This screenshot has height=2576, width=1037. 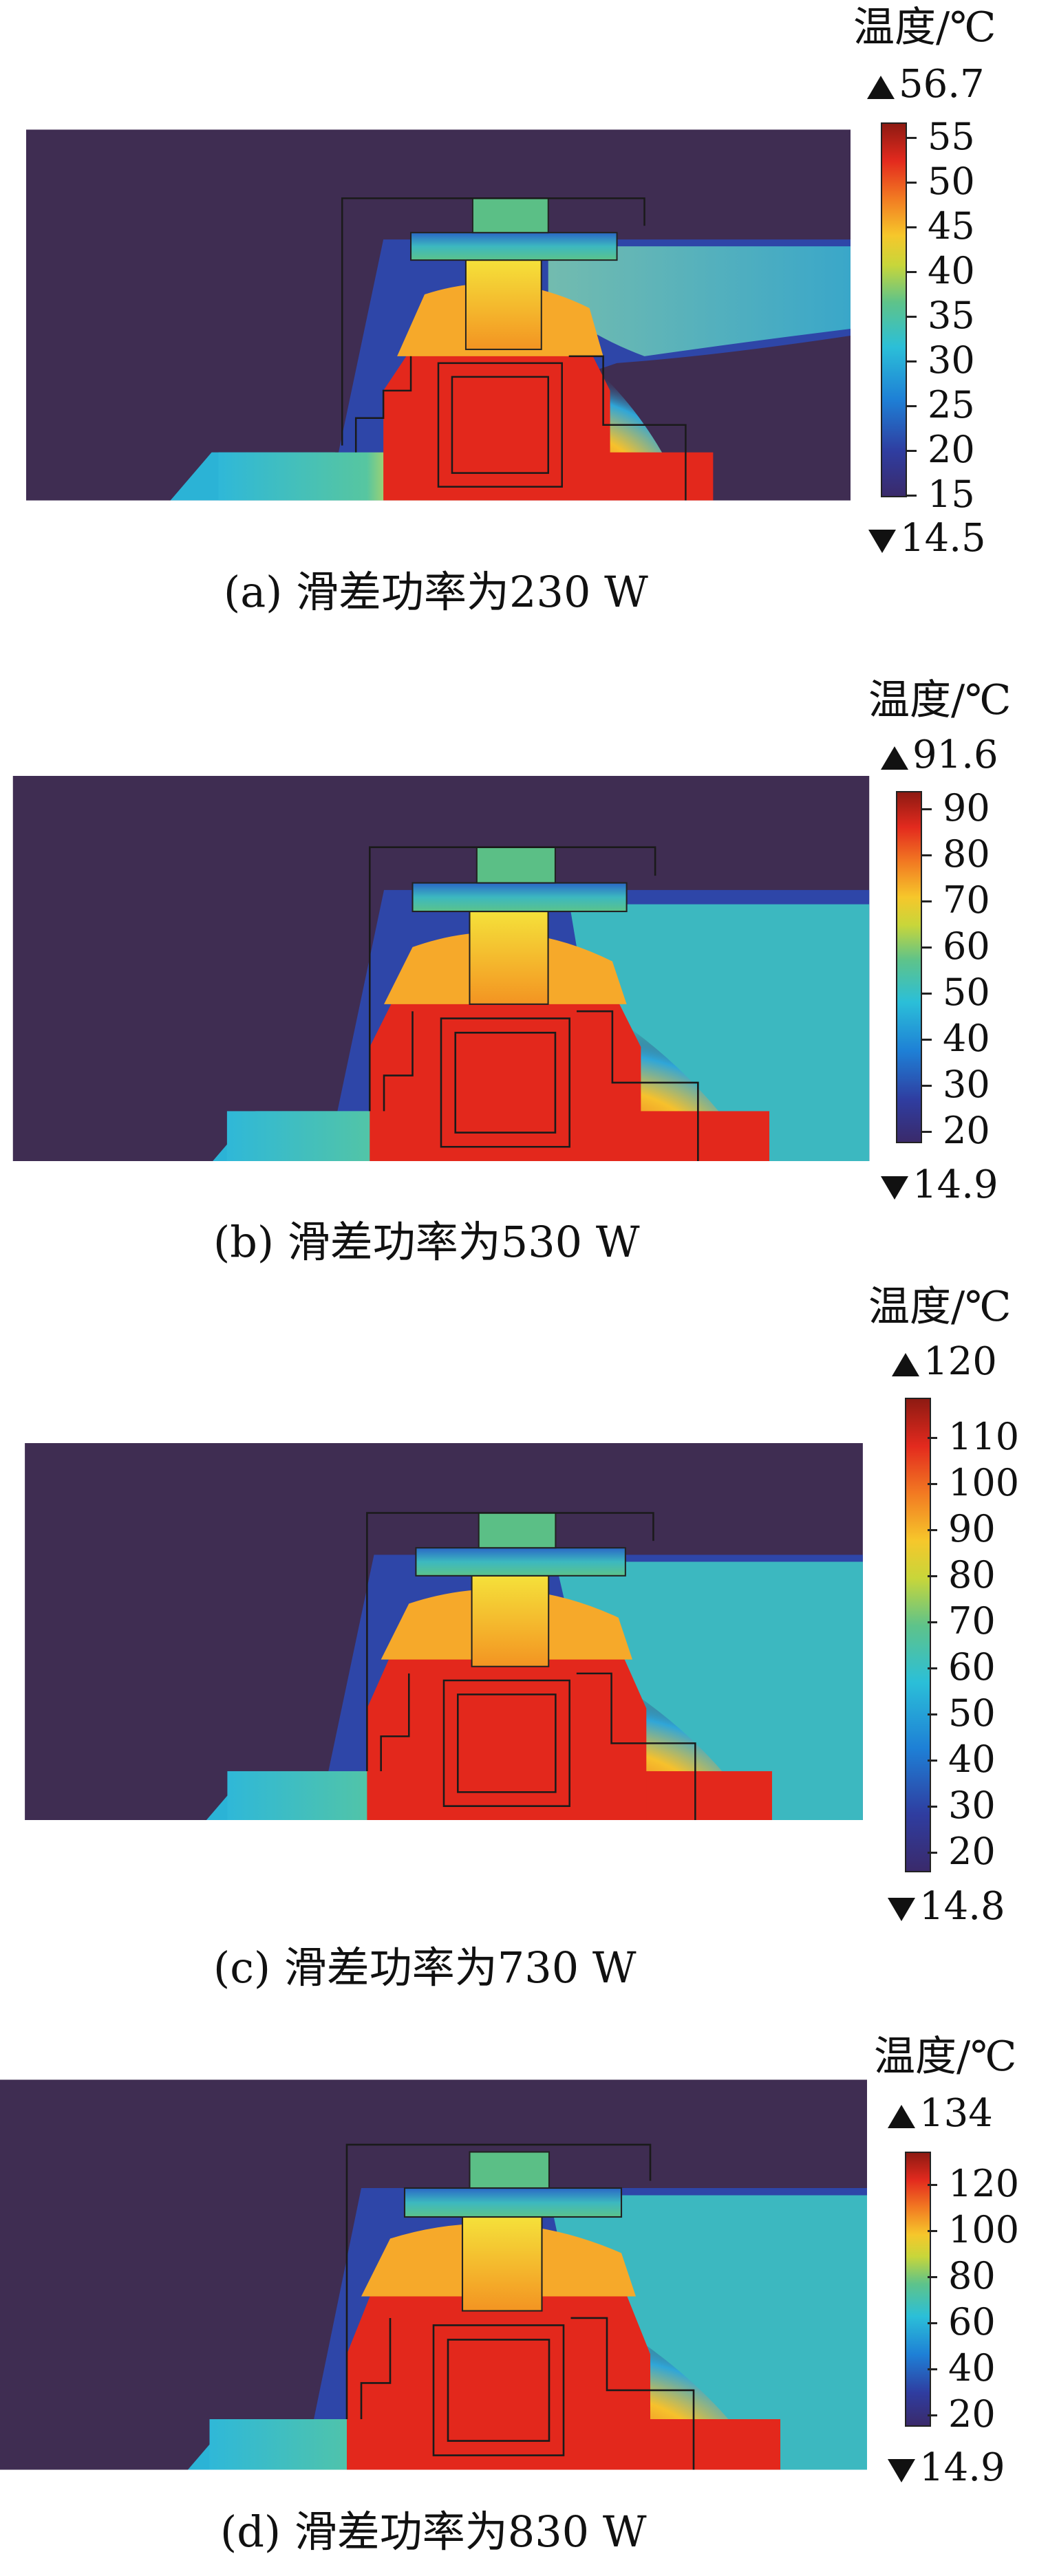 What do you see at coordinates (427, 1242) in the screenshot?
I see `caption-b: (b) 滑差功率为530 W` at bounding box center [427, 1242].